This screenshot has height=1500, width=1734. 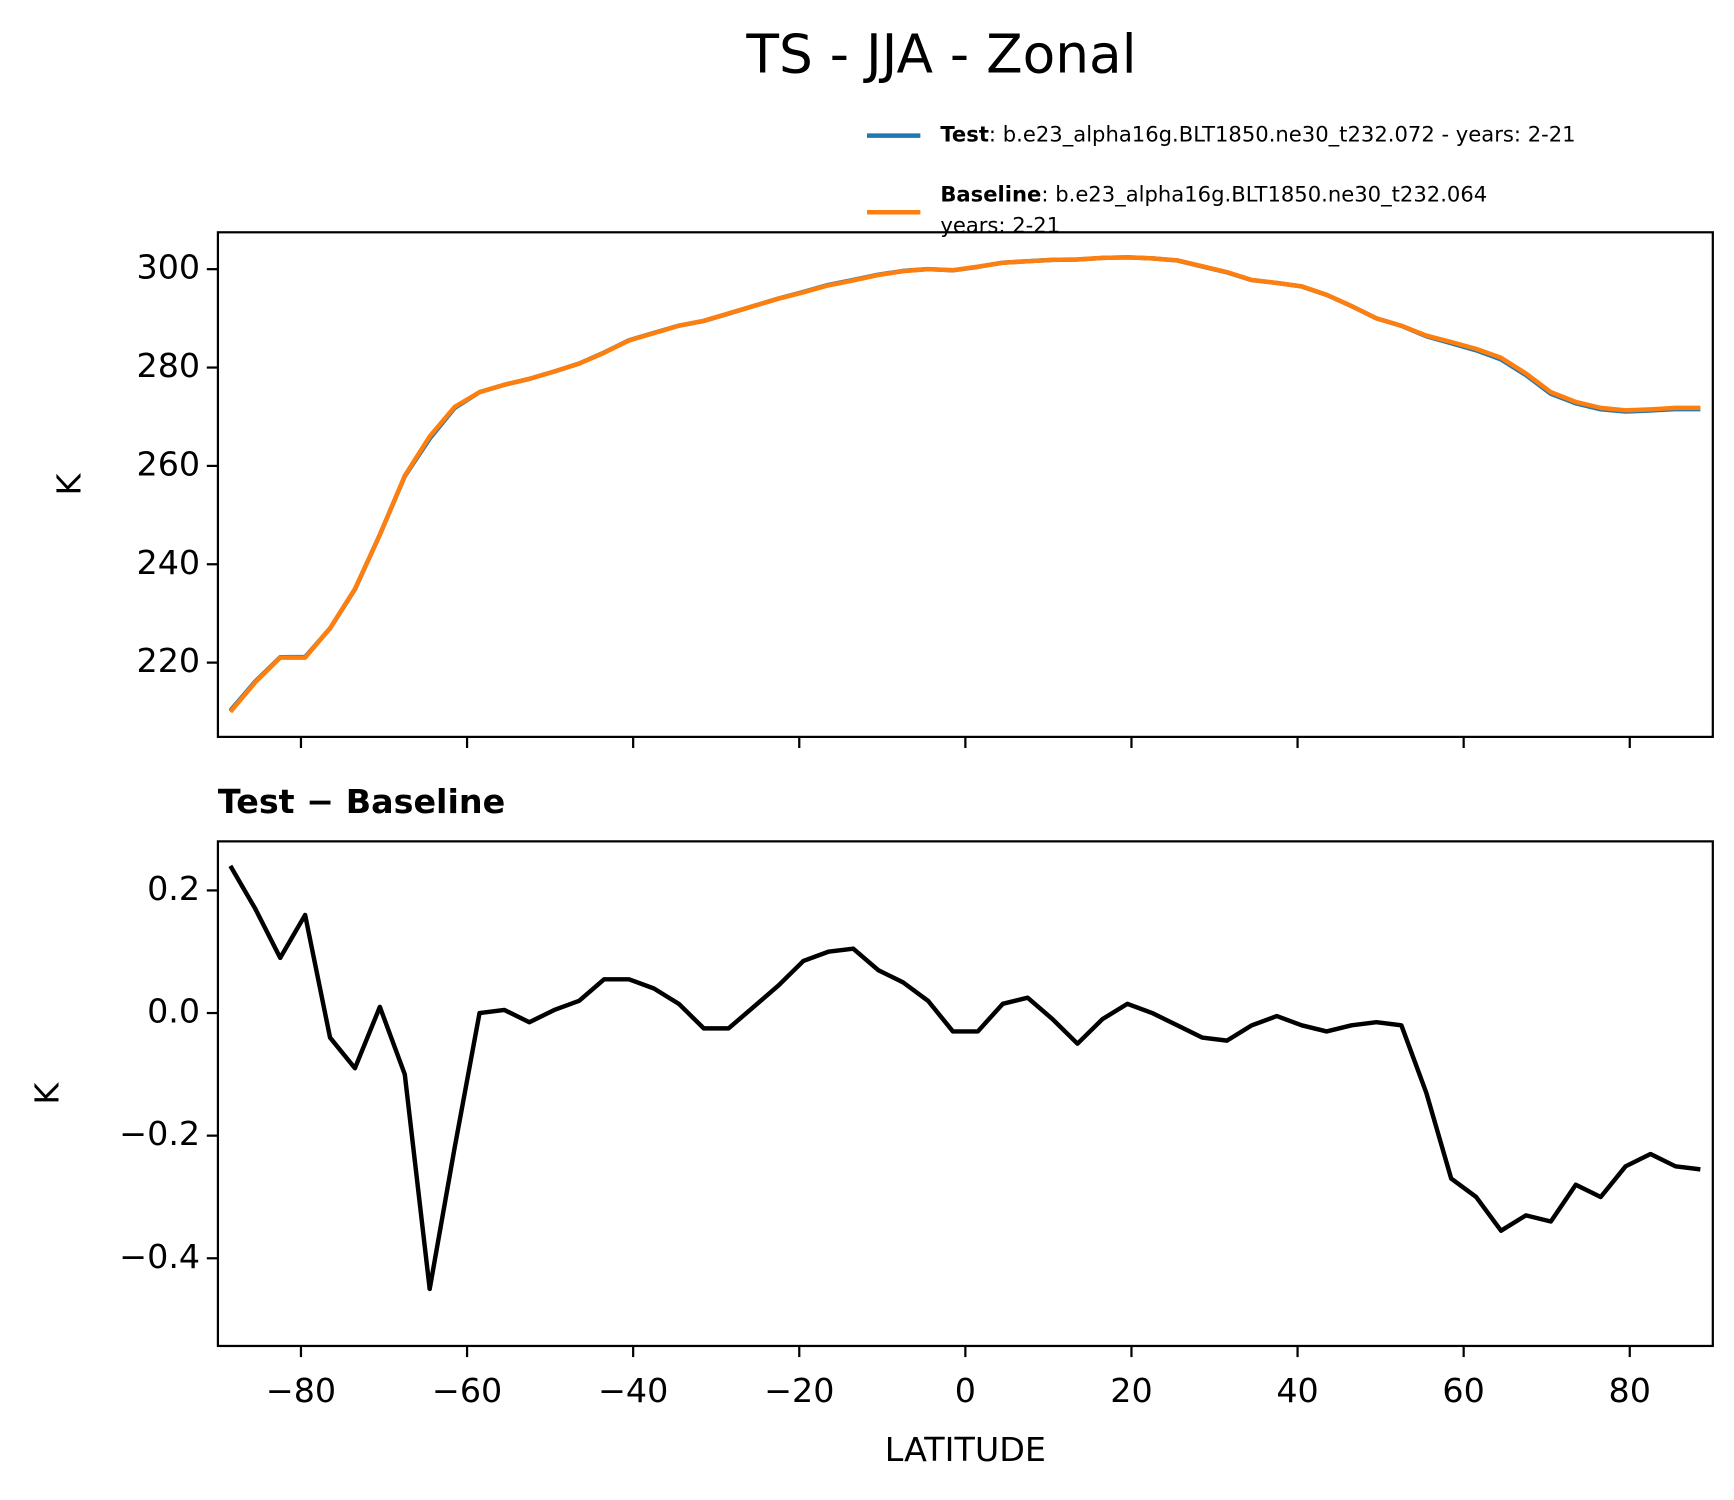 What do you see at coordinates (990, 194) in the screenshot?
I see `legend-name: Baseline` at bounding box center [990, 194].